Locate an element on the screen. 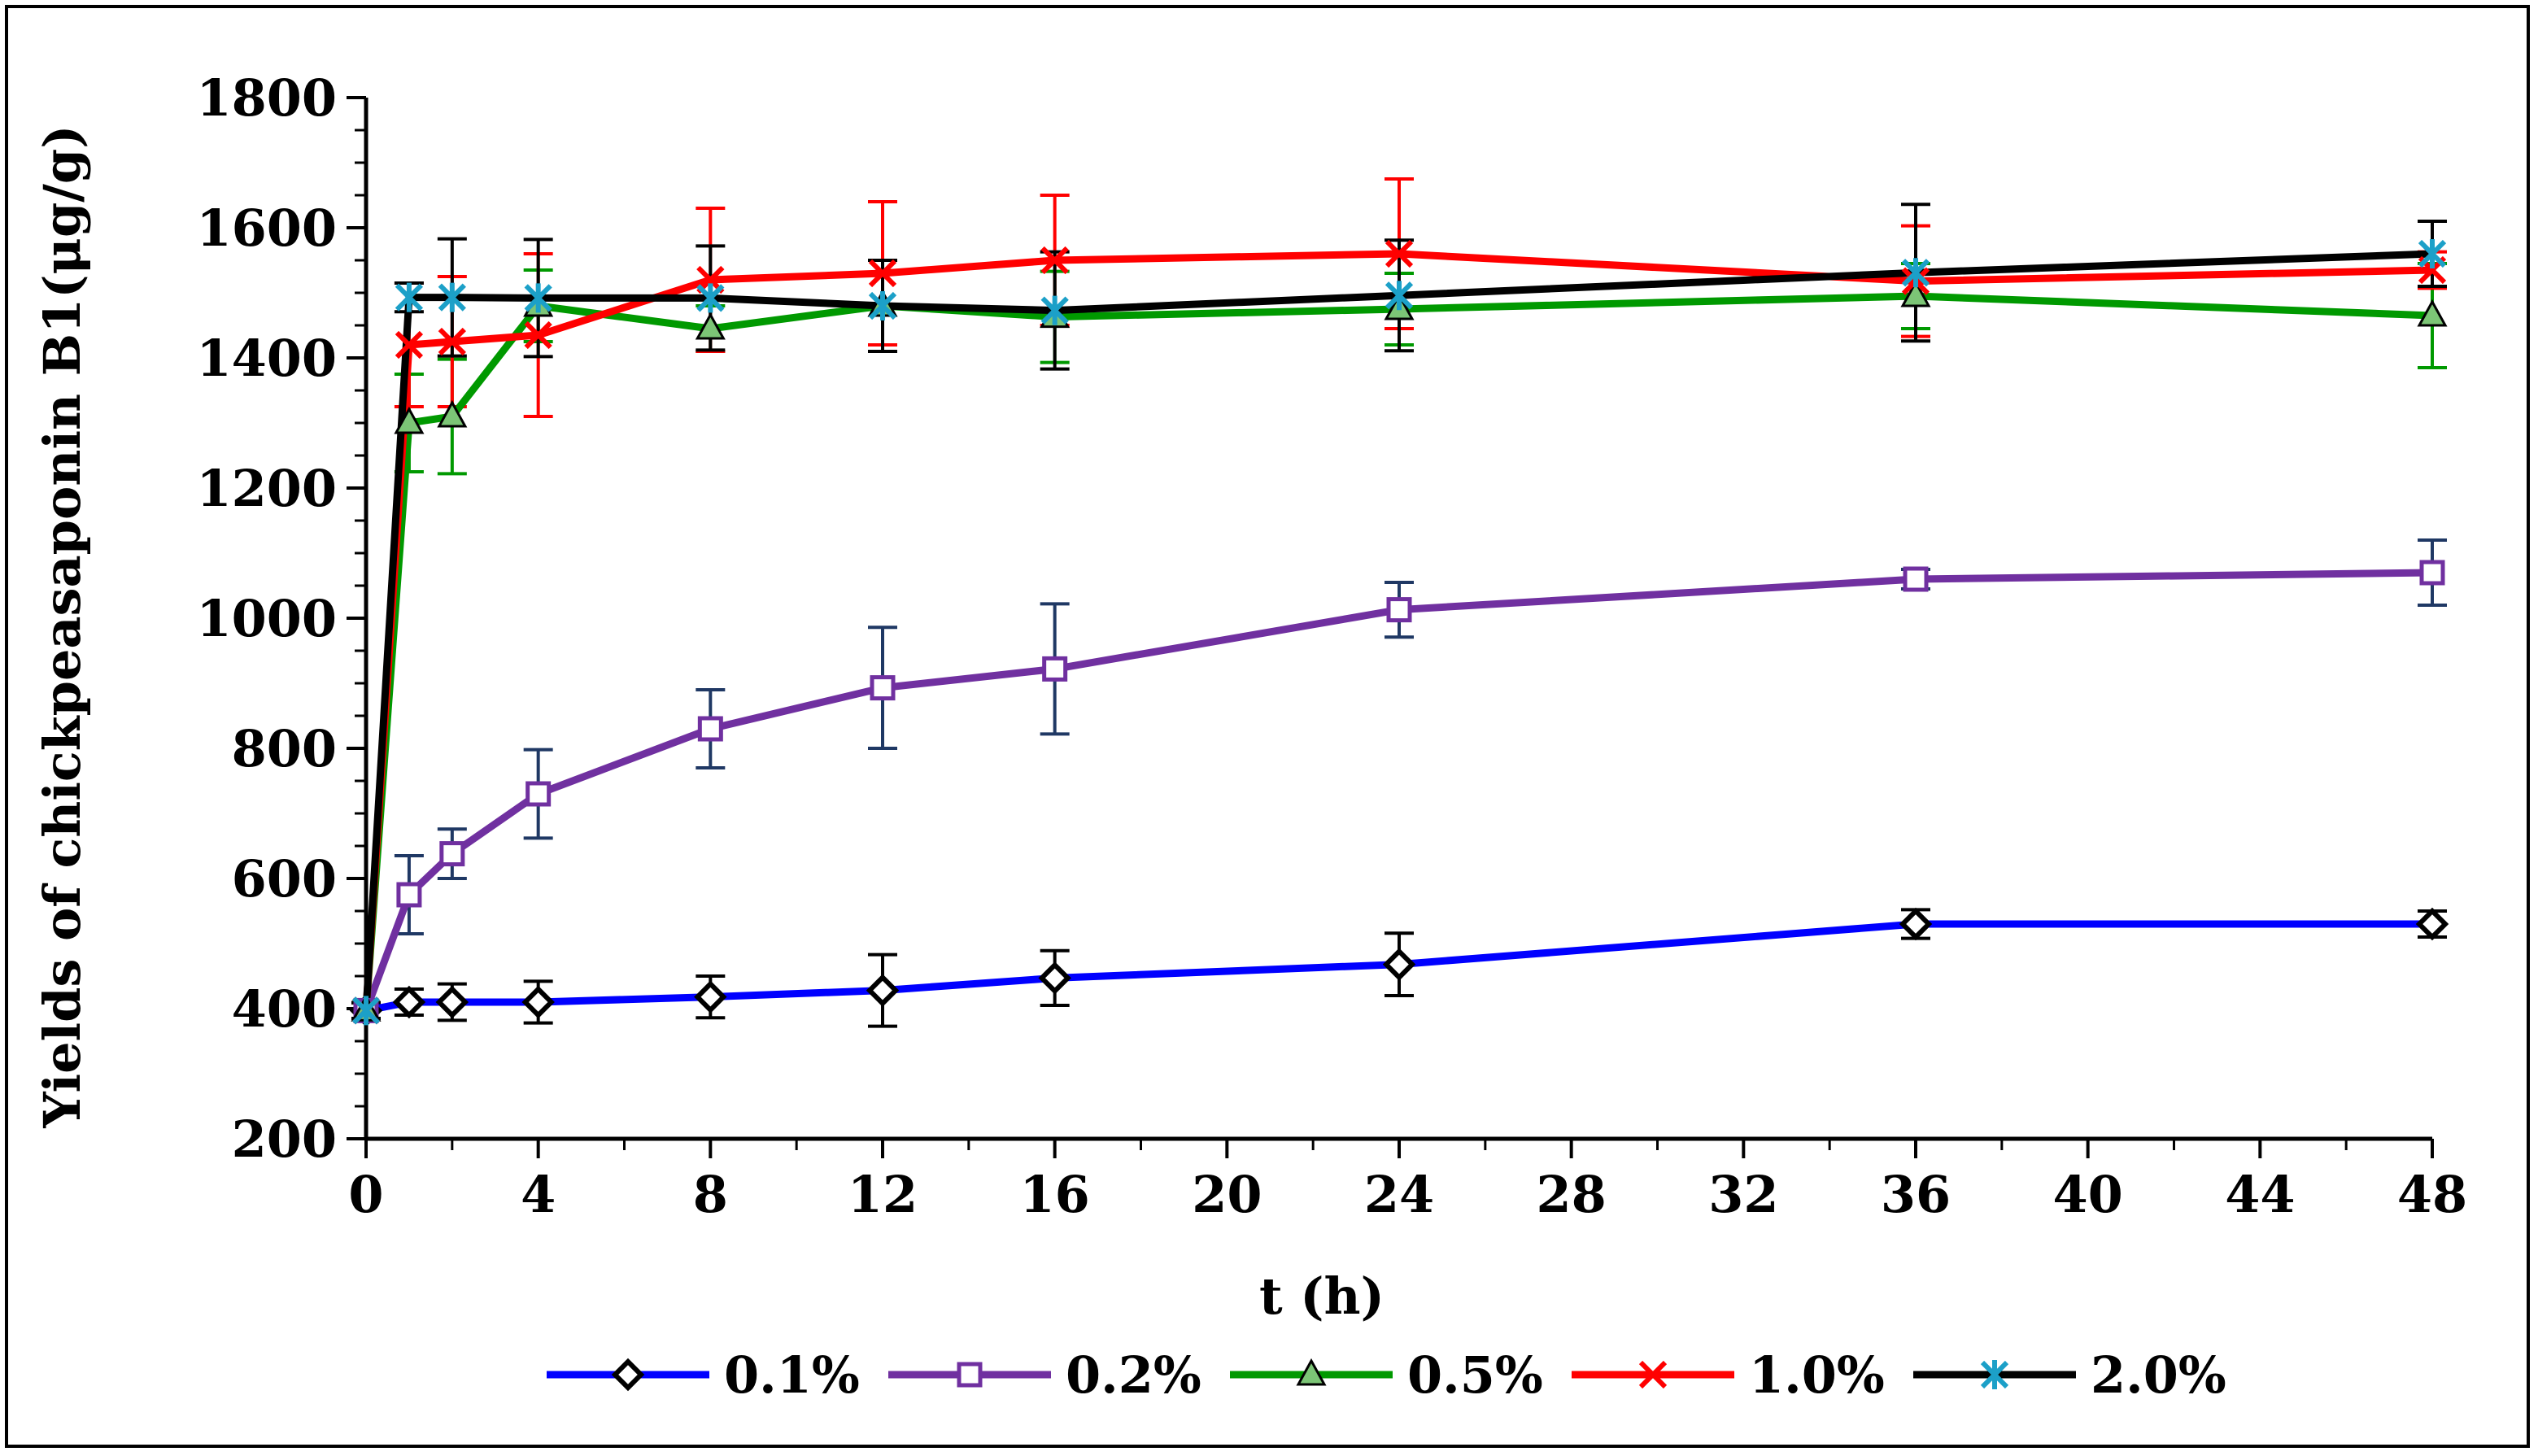  y-tick-label: 600 is located at coordinates (284, 879).